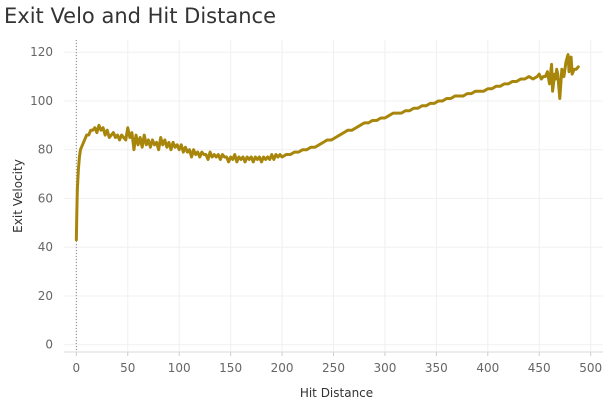 This screenshot has width=605, height=408. Describe the element at coordinates (487, 368) in the screenshot. I see `x-tick-label: 400` at that location.